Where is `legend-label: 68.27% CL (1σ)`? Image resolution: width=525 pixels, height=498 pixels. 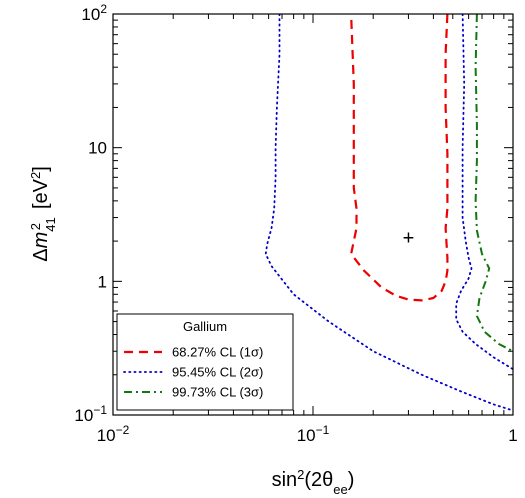
legend-label: 68.27% CL (1σ) is located at coordinates (217, 352).